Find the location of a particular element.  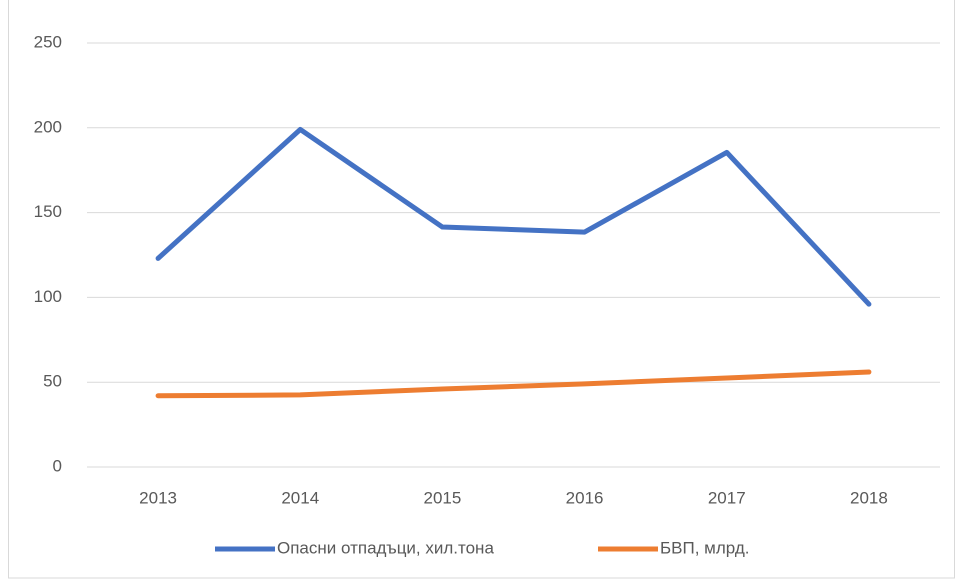

x-tick-label: 2017 is located at coordinates (727, 497).